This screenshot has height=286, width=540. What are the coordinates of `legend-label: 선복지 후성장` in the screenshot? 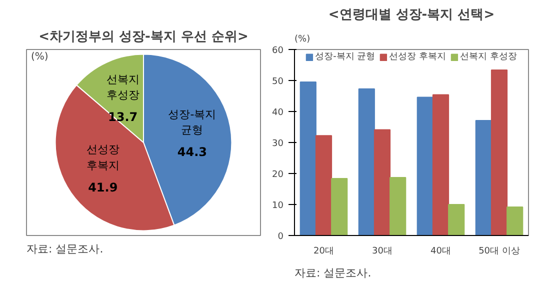 It's located at (488, 57).